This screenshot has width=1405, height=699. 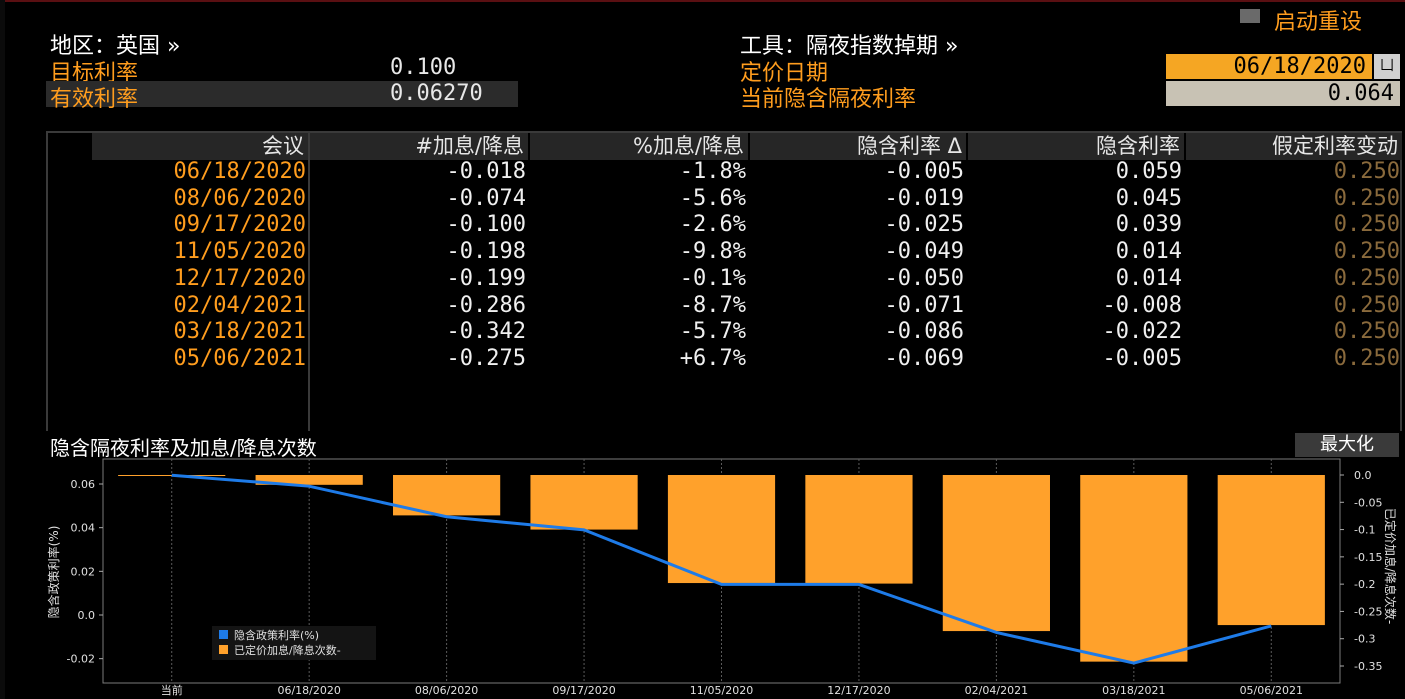 I want to click on calendar-icon: 凵, so click(x=1387, y=66).